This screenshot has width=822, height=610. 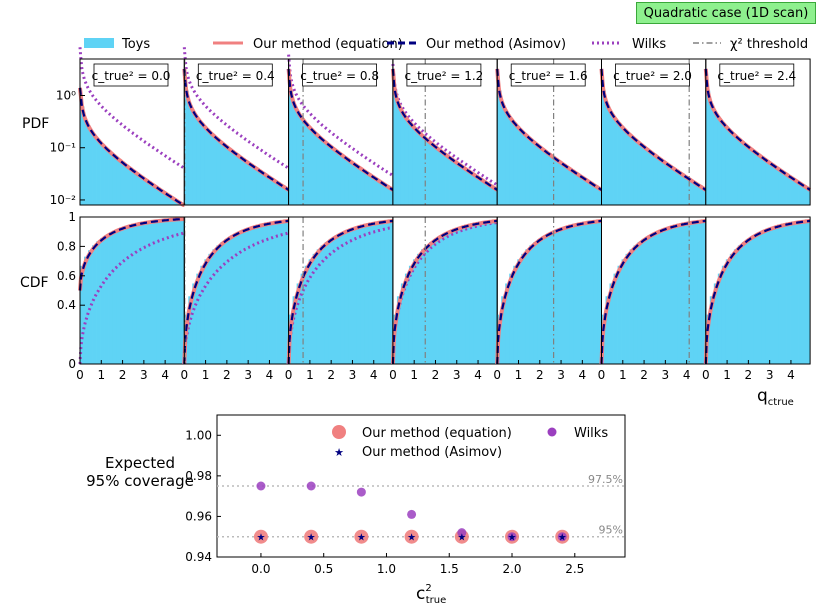 I want to click on y-tick-label: 0.6, so click(x=66, y=276).